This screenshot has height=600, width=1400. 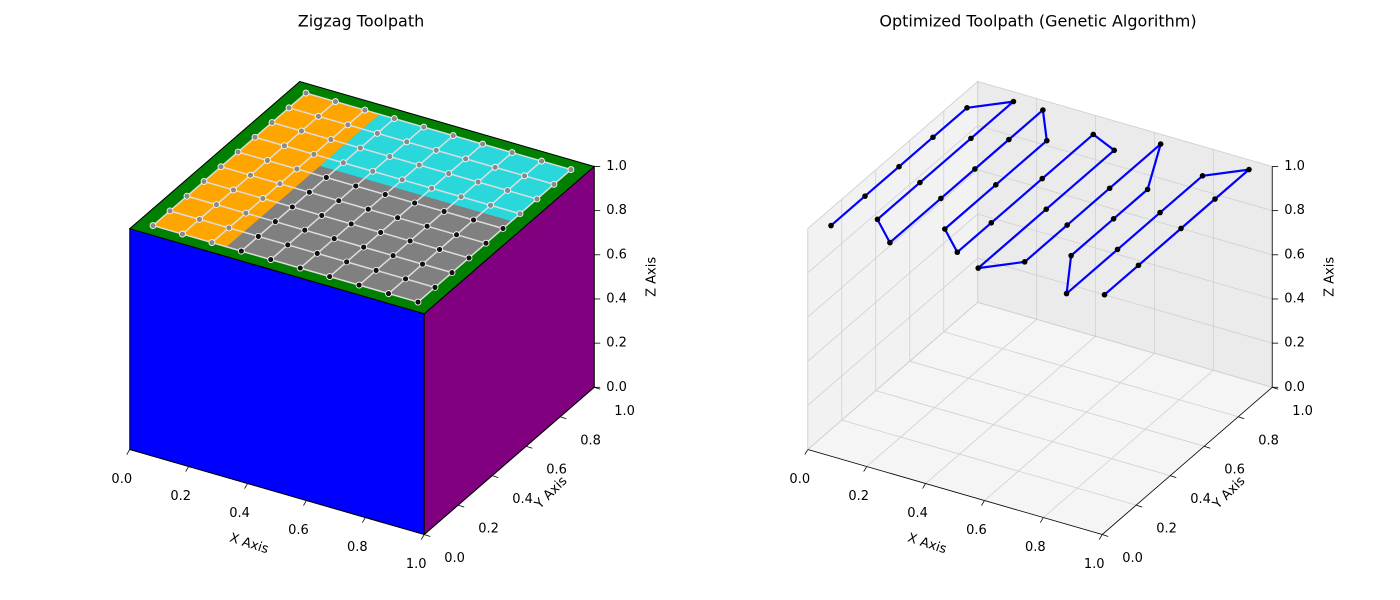 What do you see at coordinates (1132, 558) in the screenshot?
I see `y-tick-label: 0.0` at bounding box center [1132, 558].